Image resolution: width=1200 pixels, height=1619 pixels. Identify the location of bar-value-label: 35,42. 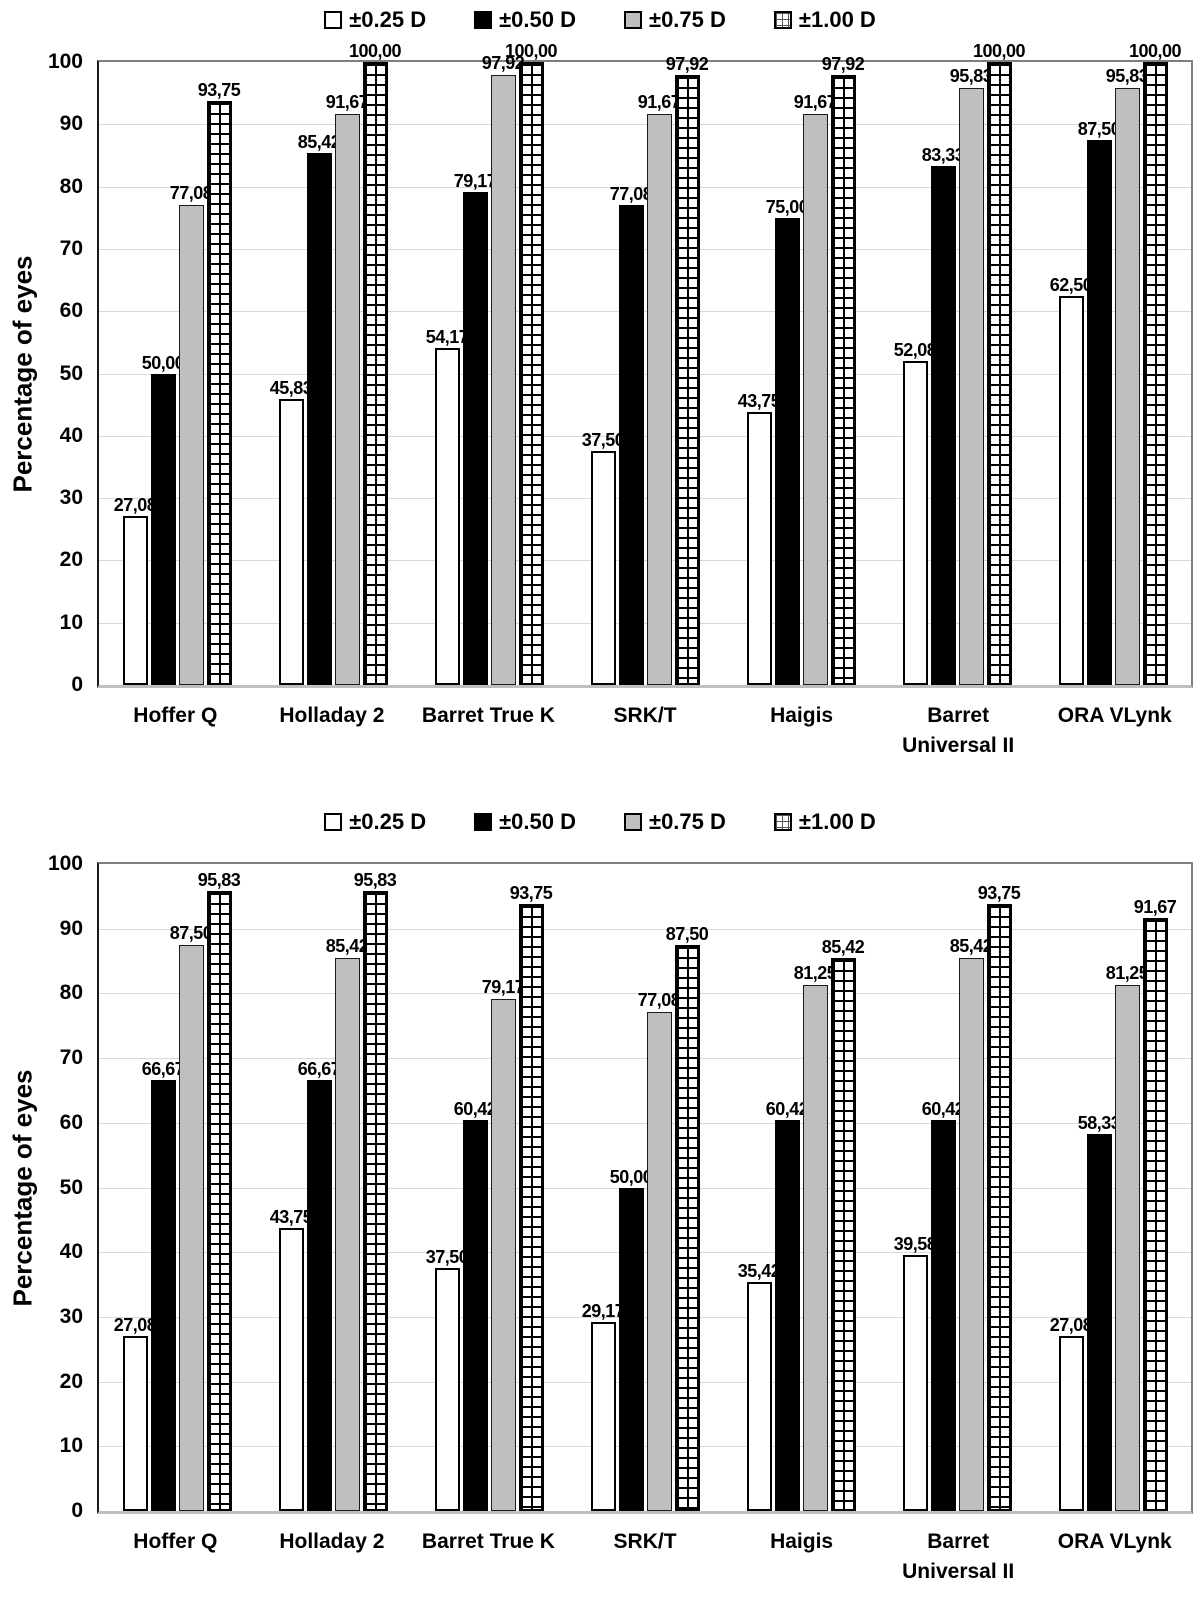
(759, 1270).